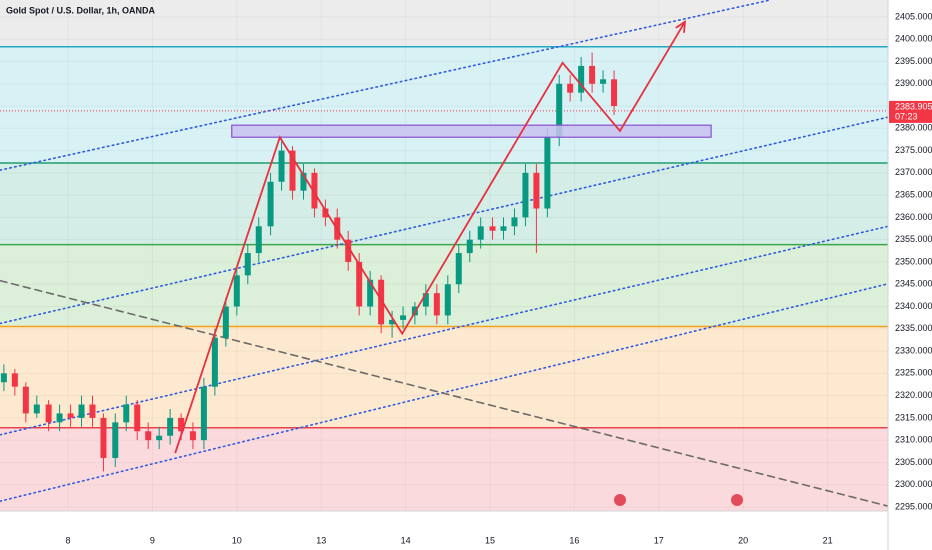  I want to click on y-tick-label: 2390.000, so click(913, 83).